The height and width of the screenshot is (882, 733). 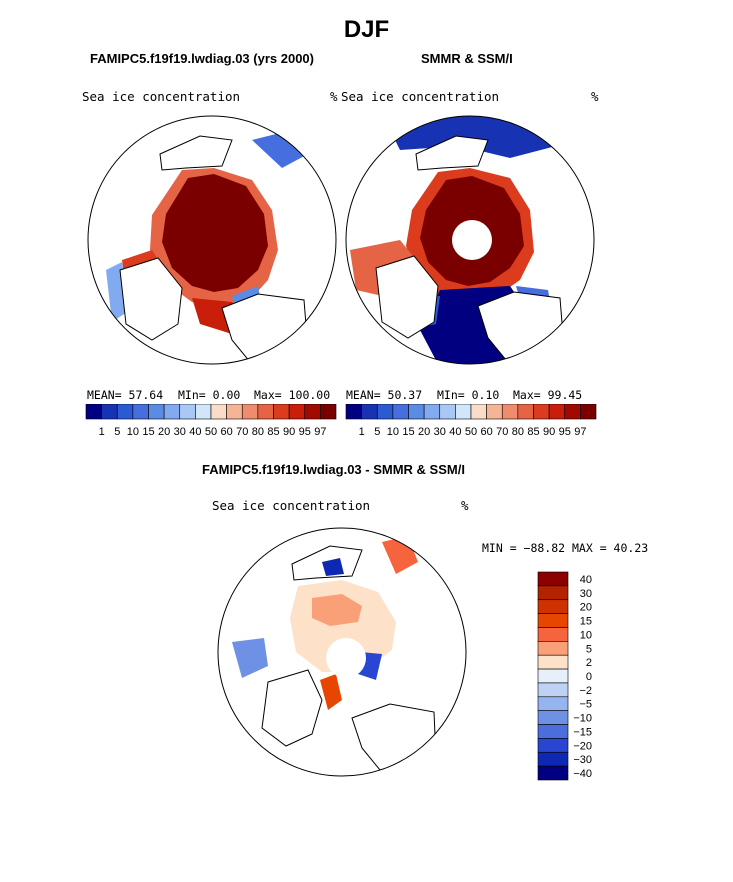 I want to click on panel3-colorbar-tick-label: 40, so click(x=586, y=580).